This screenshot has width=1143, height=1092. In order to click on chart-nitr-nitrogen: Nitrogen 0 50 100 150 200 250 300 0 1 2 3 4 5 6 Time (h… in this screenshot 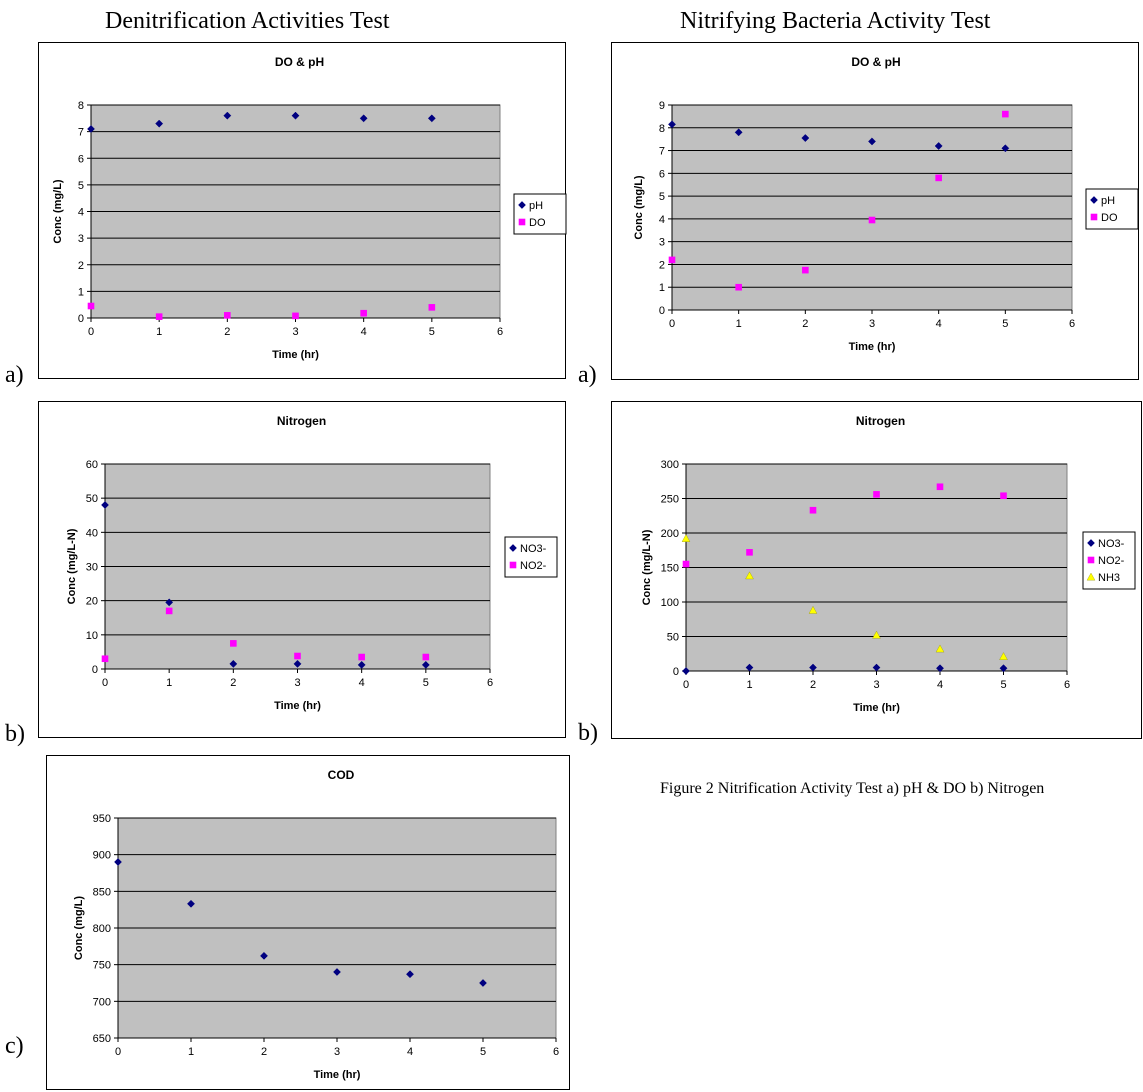, I will do `click(876, 570)`.